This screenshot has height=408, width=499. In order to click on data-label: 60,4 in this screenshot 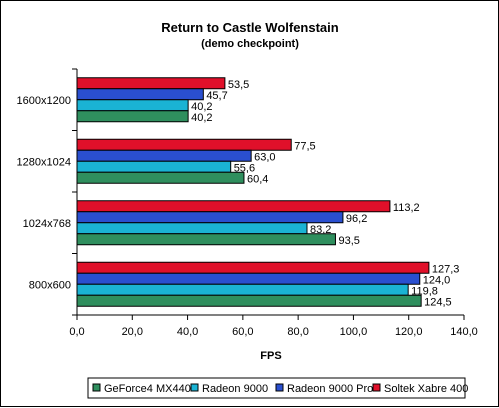, I will do `click(257, 179)`.